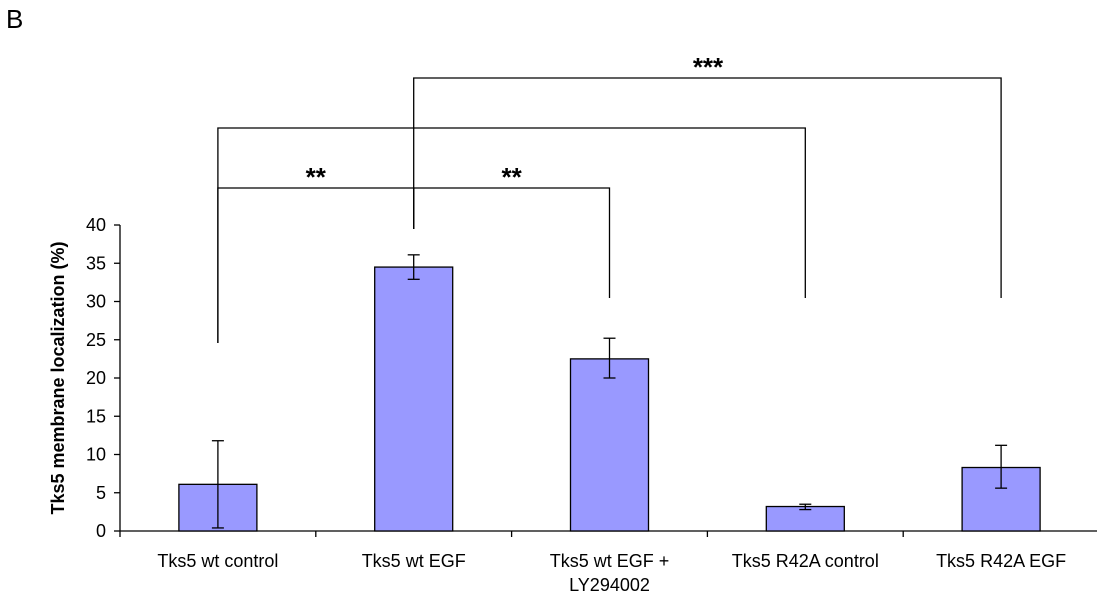 The image size is (1097, 601). What do you see at coordinates (96, 455) in the screenshot?
I see `y-tick-label: 10` at bounding box center [96, 455].